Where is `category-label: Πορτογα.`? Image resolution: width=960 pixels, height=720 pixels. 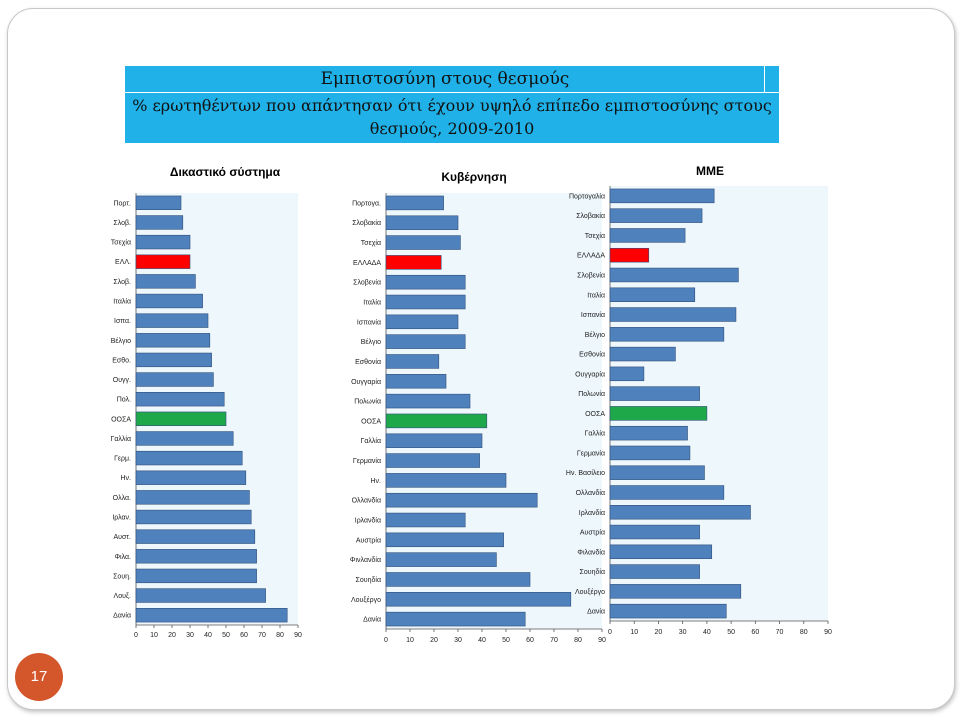
category-label: Πορτογα. is located at coordinates (366, 203).